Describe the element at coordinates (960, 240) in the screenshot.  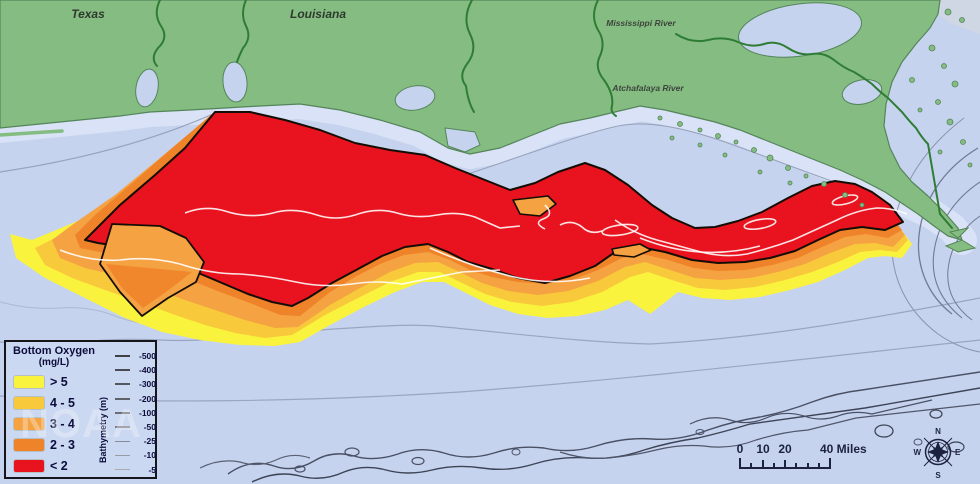
I see `delta-fingers` at that location.